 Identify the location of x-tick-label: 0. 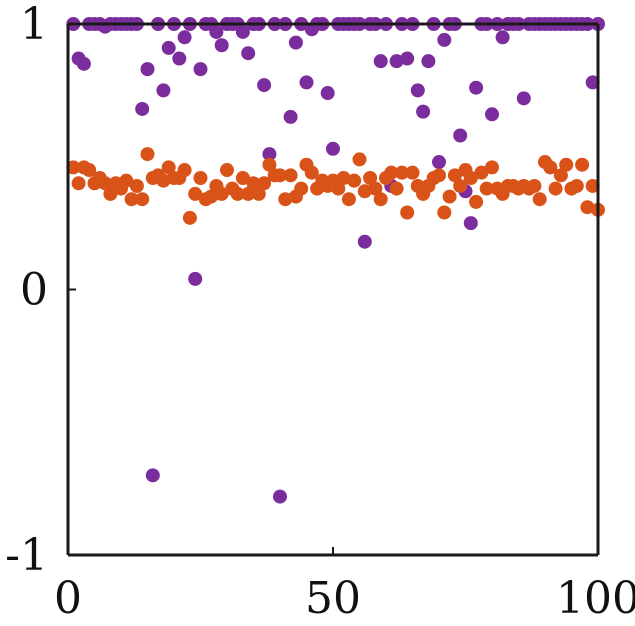
(68, 598).